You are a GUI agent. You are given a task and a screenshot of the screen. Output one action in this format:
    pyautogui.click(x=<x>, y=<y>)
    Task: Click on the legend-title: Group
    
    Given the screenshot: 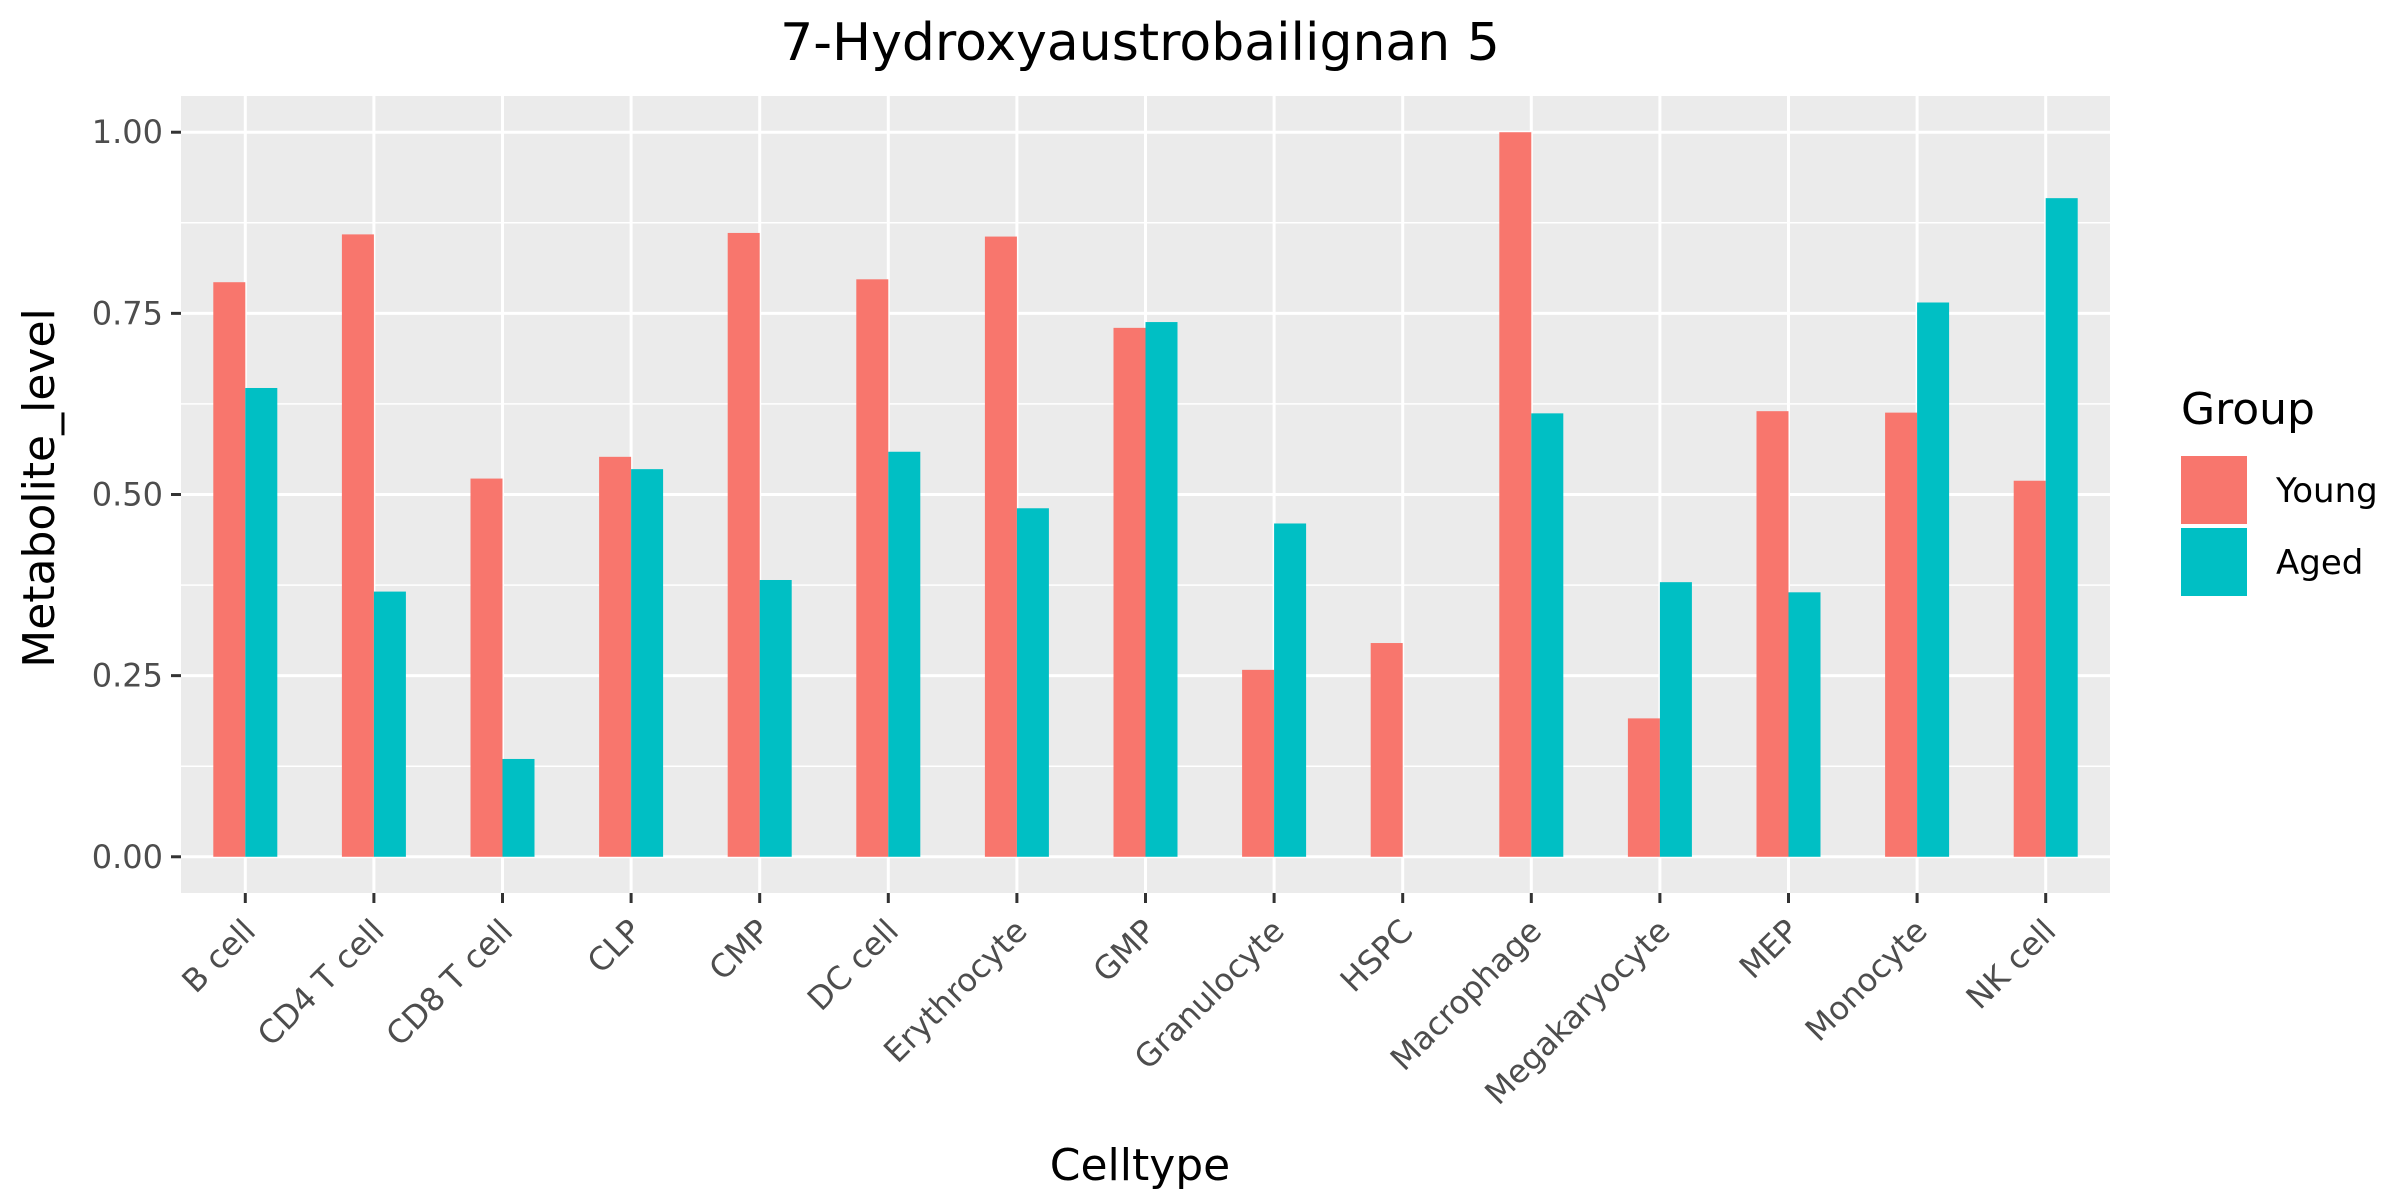 What is the action you would take?
    pyautogui.click(x=2248, y=409)
    